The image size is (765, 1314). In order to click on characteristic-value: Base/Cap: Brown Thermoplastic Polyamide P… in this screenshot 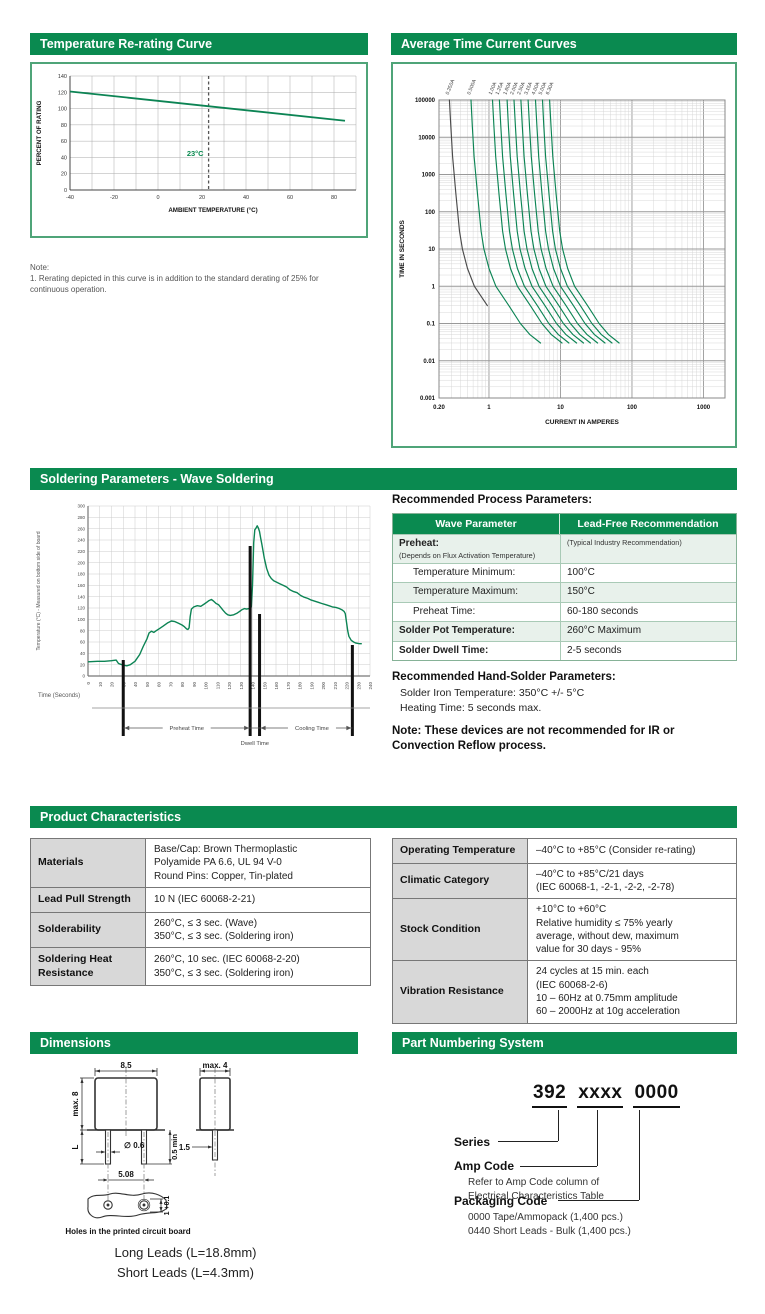, I will do `click(226, 863)`.